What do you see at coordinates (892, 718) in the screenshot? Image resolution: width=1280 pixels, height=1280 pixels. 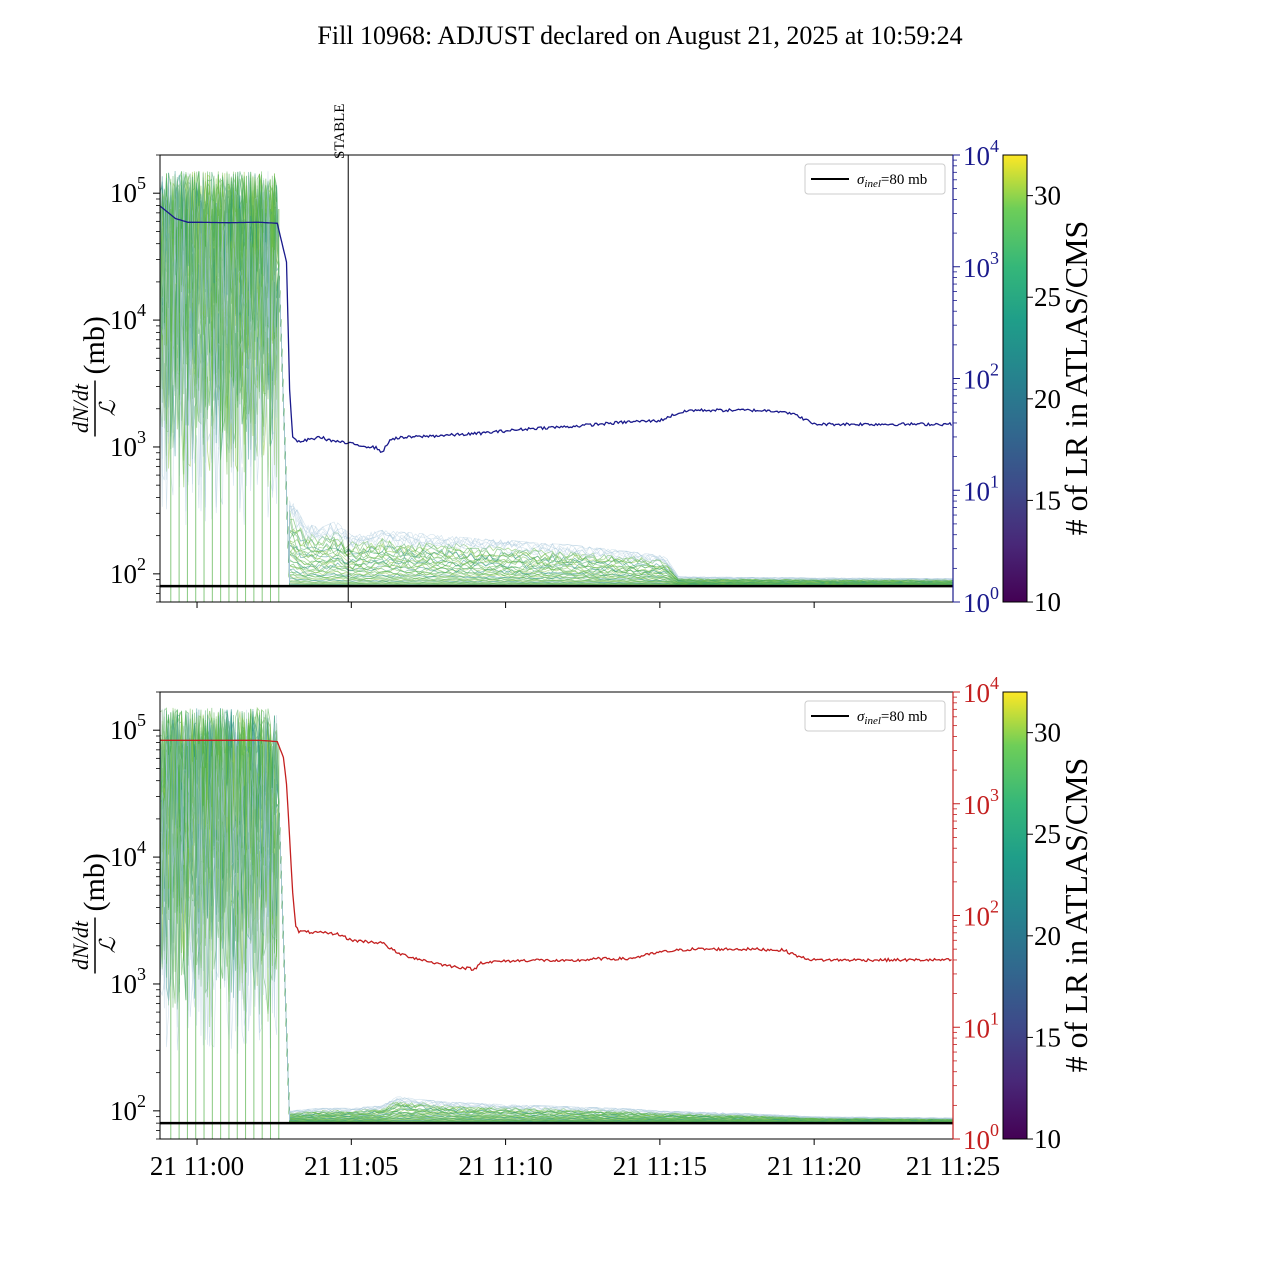 I see `bottom-legend-label: σinel=80 mb` at bounding box center [892, 718].